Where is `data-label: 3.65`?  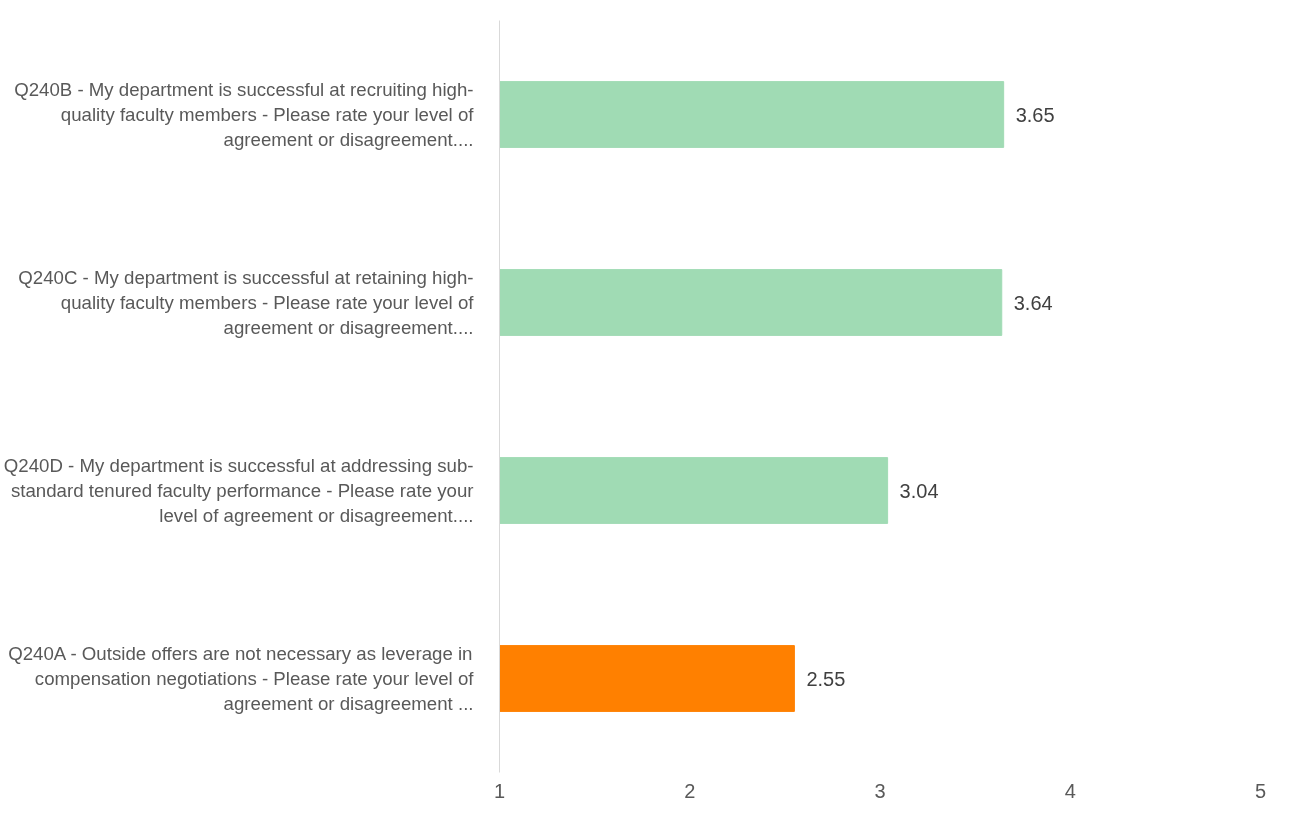
data-label: 3.65 is located at coordinates (1035, 114).